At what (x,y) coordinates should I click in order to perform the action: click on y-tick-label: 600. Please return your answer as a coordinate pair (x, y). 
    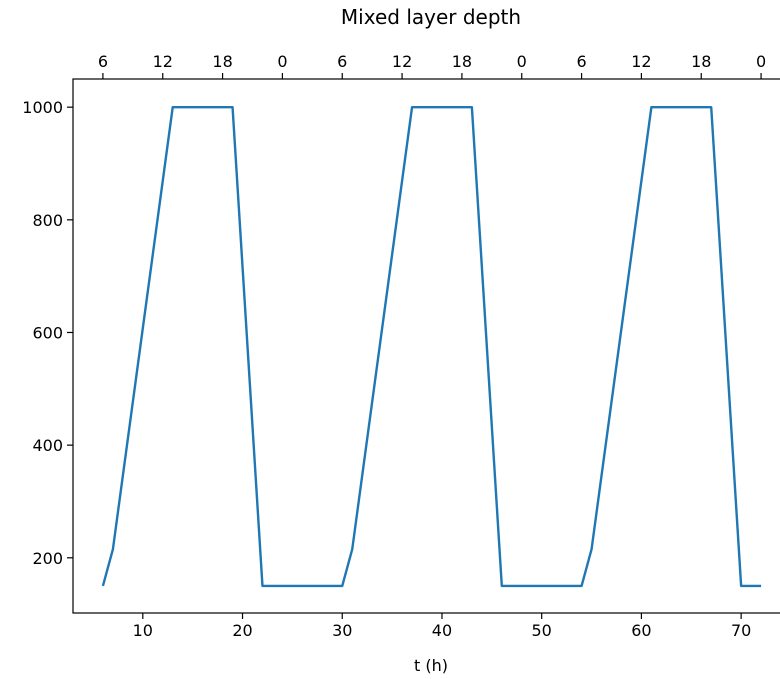
    Looking at the image, I should click on (47, 332).